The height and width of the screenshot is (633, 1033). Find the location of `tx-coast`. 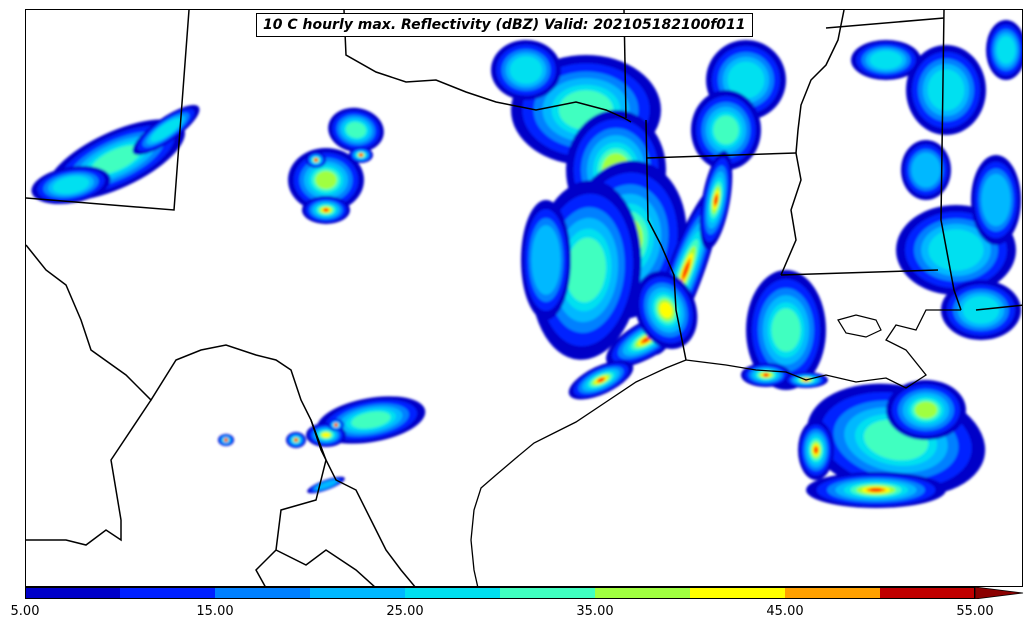

tx-coast is located at coordinates (578, 472).